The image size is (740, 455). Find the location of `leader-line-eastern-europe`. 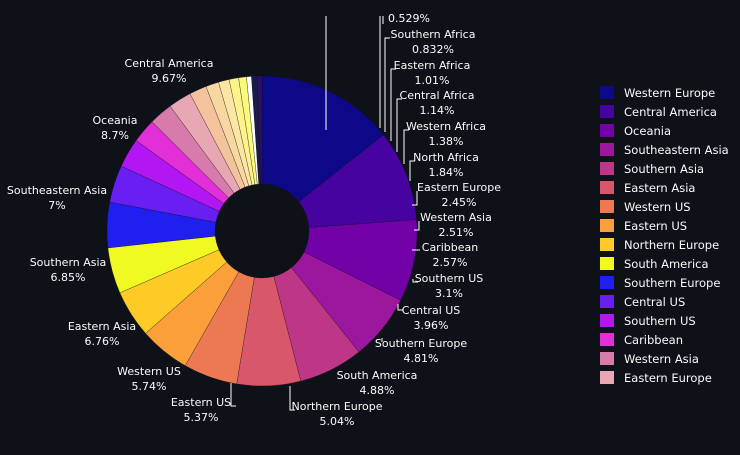

leader-line-eastern-europe is located at coordinates (415, 198).